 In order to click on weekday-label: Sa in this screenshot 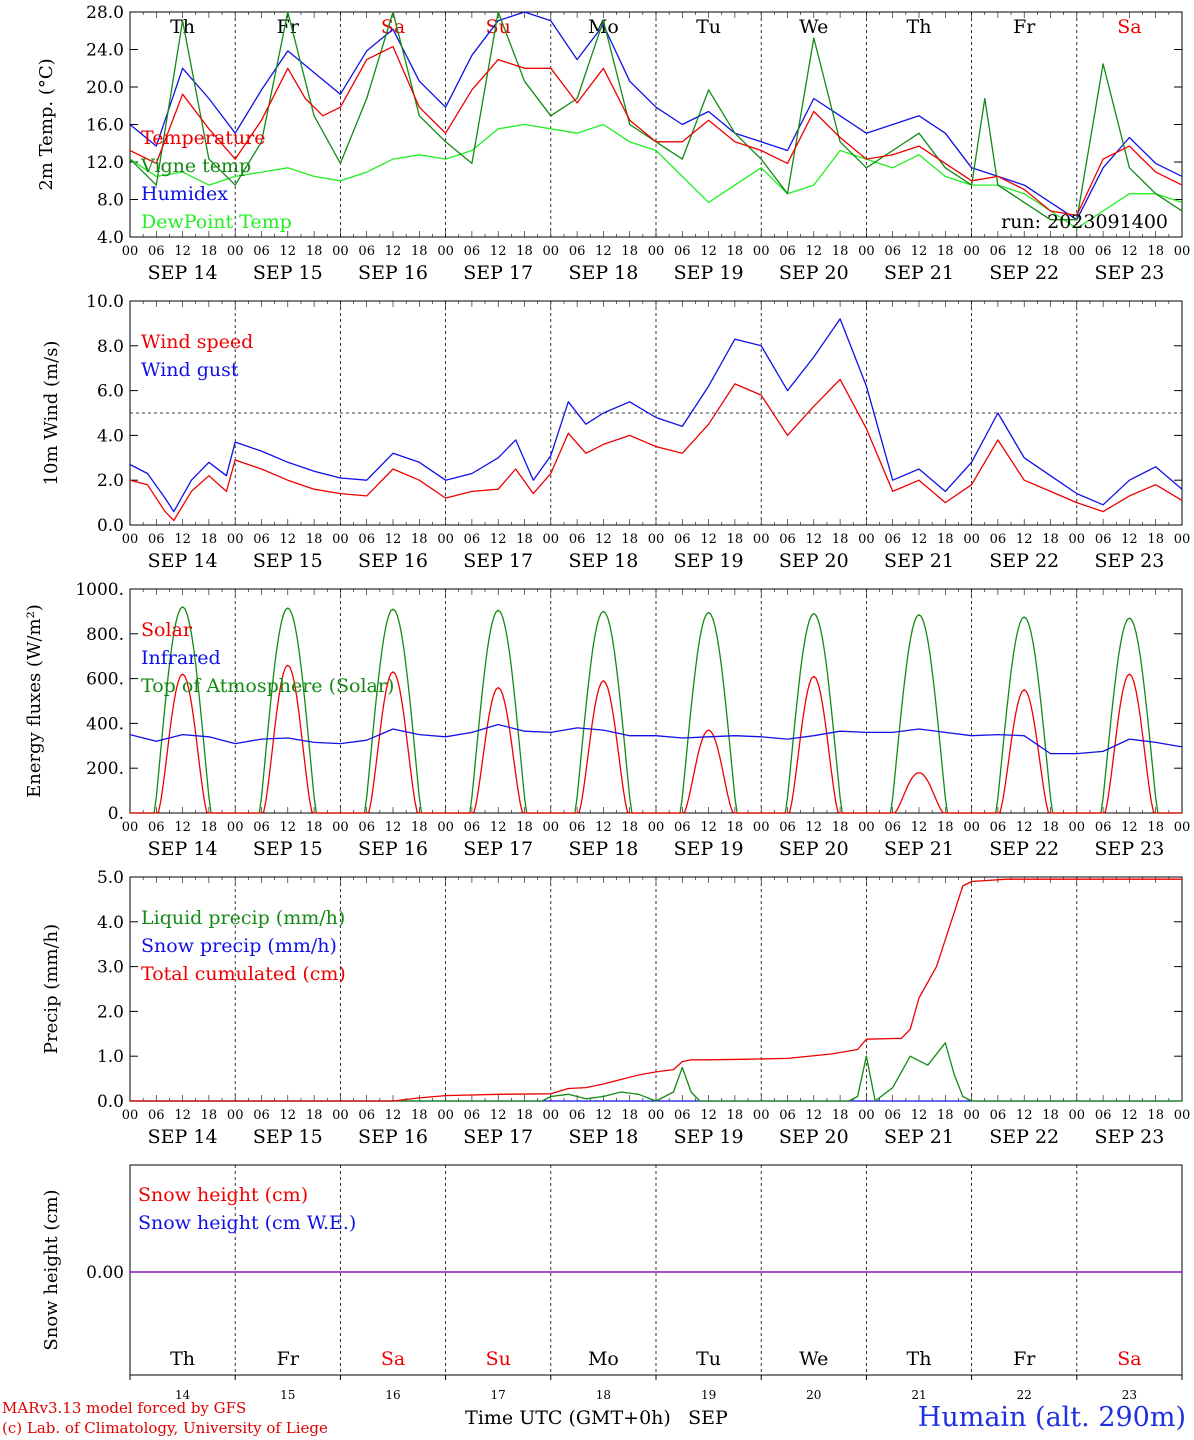, I will do `click(1129, 27)`.